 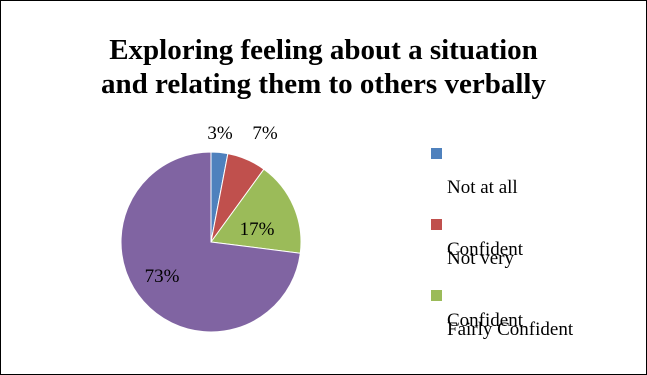 What do you see at coordinates (436, 295) in the screenshot?
I see `legend-swatch-fairly-confident` at bounding box center [436, 295].